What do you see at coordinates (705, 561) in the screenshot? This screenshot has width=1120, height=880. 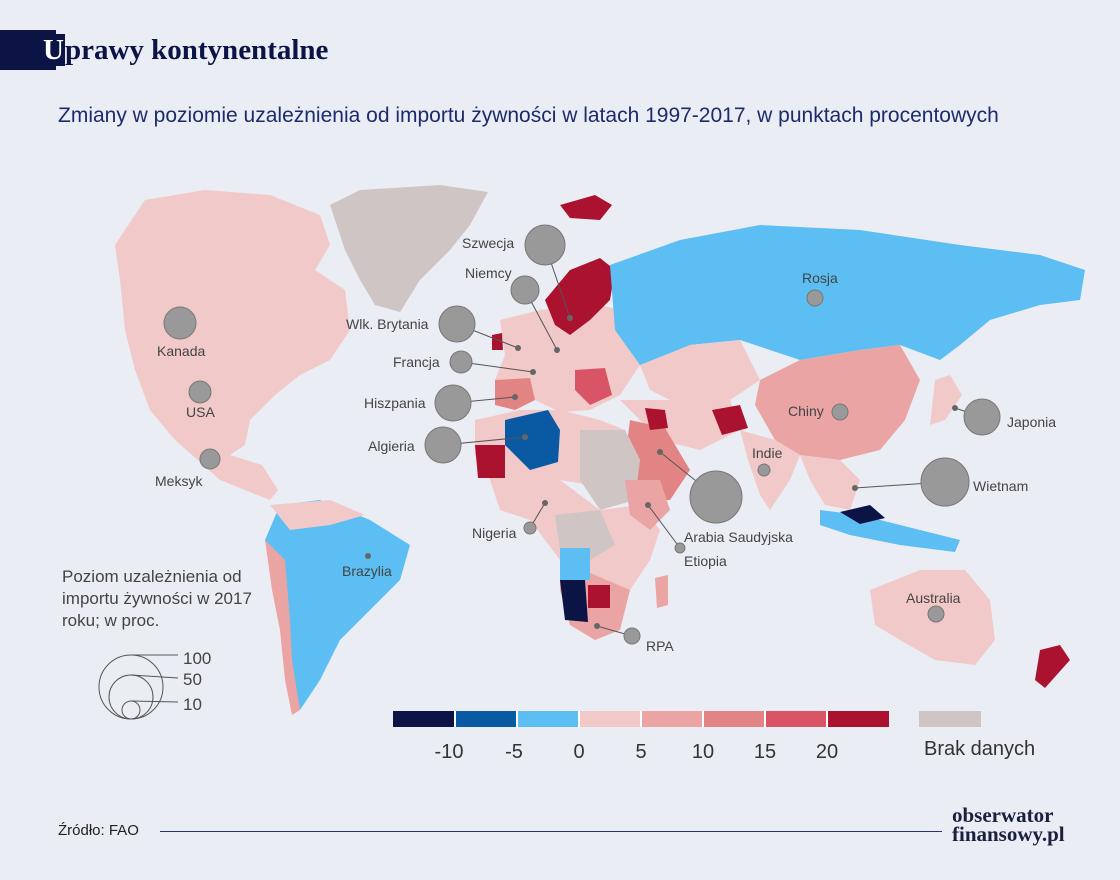 I see `label-etiopia: Etiopia` at bounding box center [705, 561].